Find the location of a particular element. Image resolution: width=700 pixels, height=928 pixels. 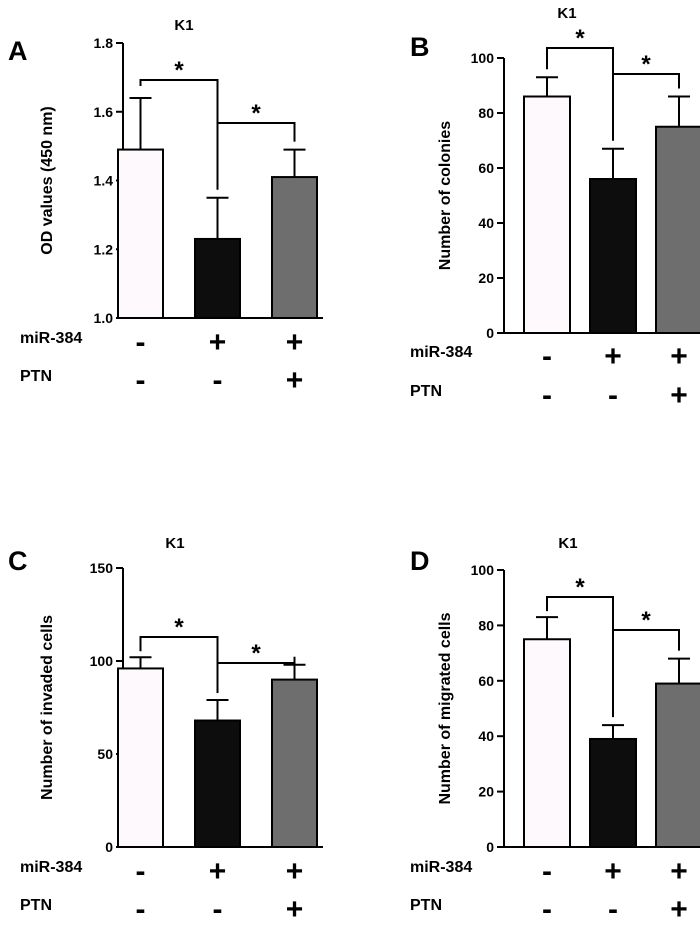

y-tick-label: 1.8 is located at coordinates (104, 43).